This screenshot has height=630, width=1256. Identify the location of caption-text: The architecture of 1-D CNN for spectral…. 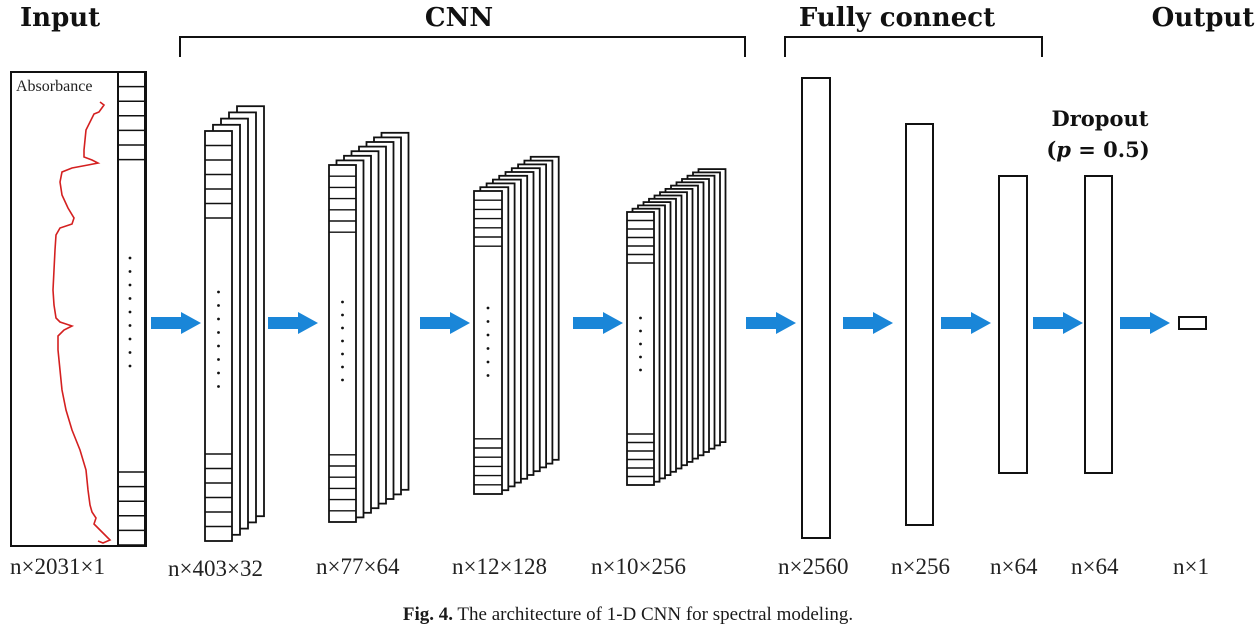
(655, 614).